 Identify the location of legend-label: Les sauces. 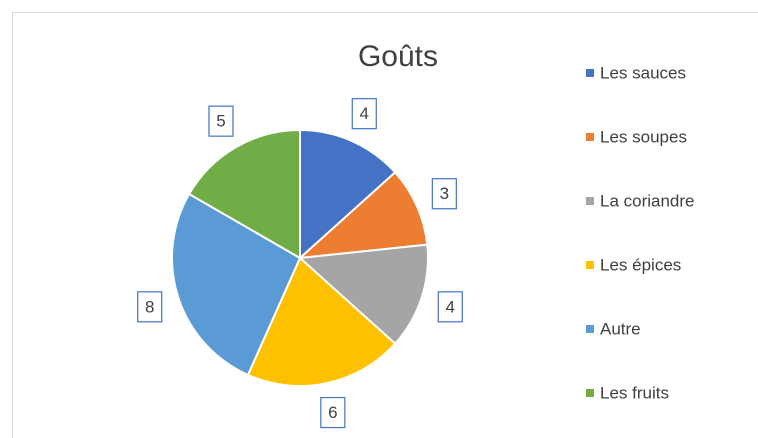
(643, 72).